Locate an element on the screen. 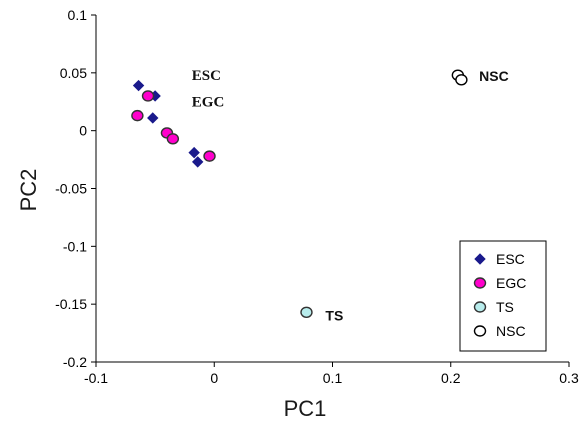  annotation-nsc: NSC is located at coordinates (494, 76).